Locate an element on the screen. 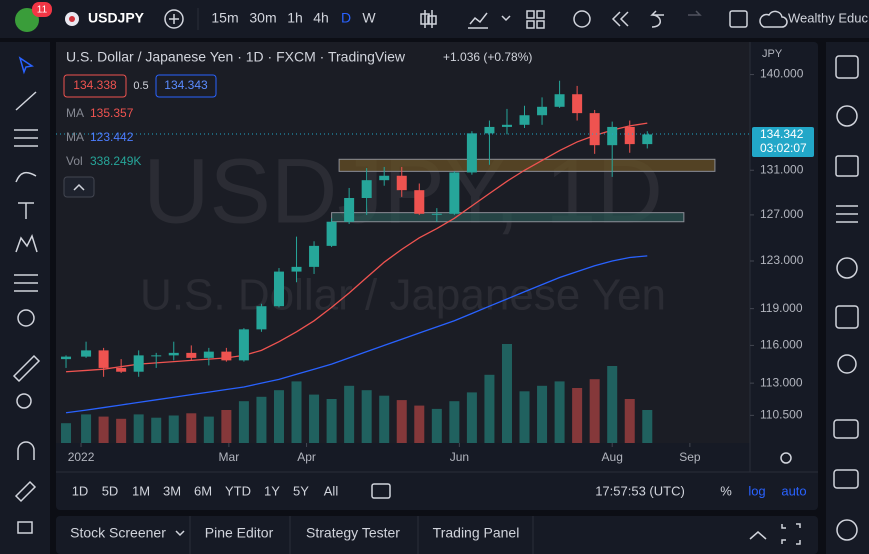 Image resolution: width=869 pixels, height=554 pixels. watchlist is located at coordinates (847, 67).